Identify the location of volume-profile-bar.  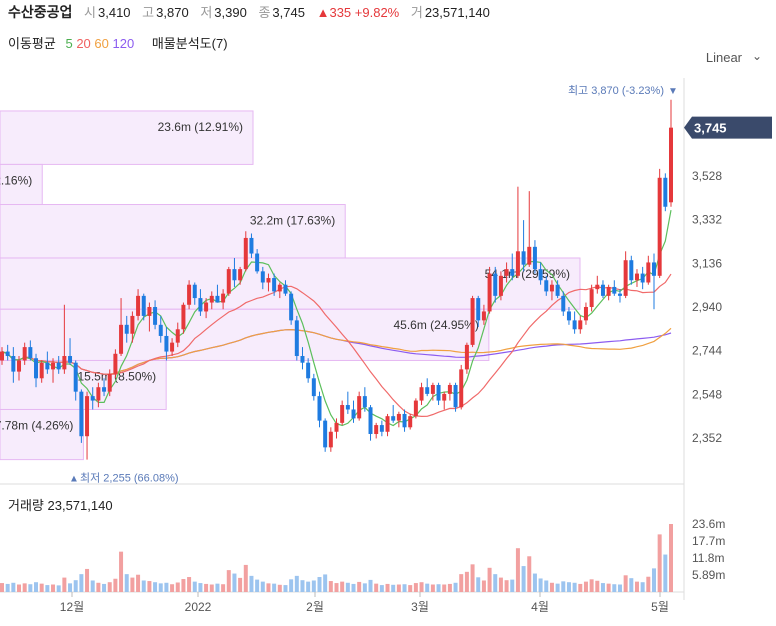
(42, 434).